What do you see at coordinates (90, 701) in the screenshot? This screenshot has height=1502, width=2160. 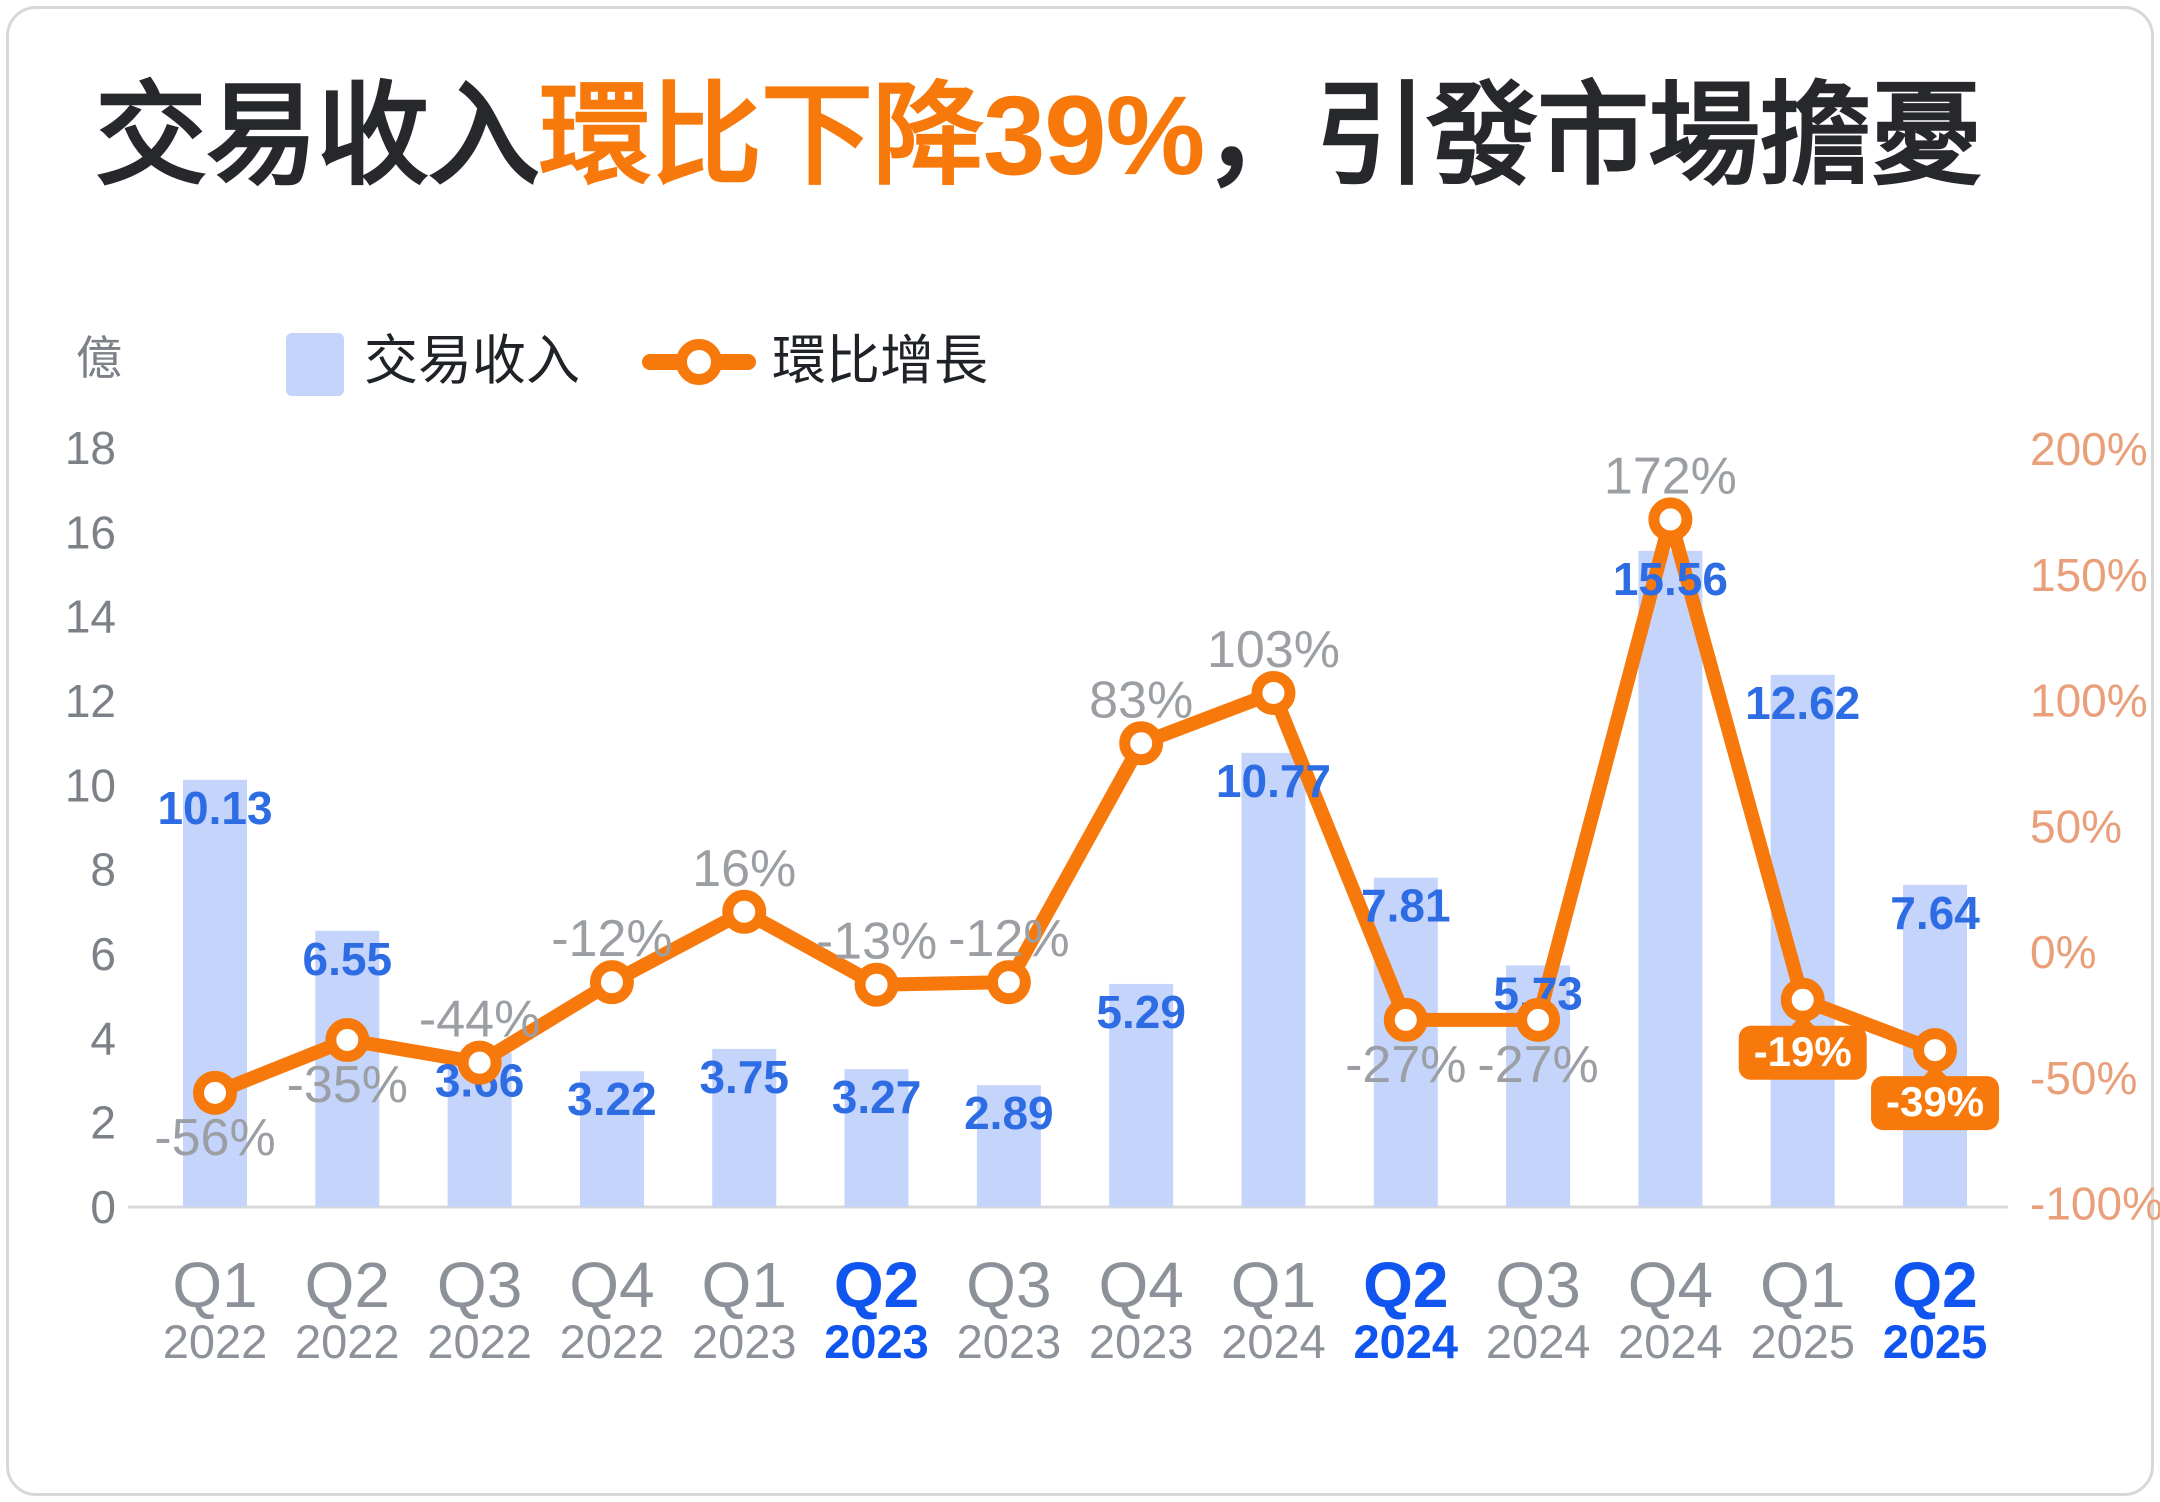 I see `left-axis-tick-12: 12` at bounding box center [90, 701].